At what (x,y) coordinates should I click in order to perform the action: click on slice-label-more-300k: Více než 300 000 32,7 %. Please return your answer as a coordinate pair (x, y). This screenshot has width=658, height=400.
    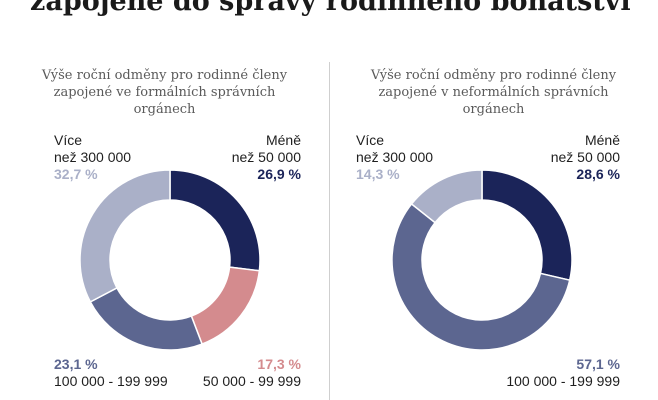
    Looking at the image, I should click on (92, 157).